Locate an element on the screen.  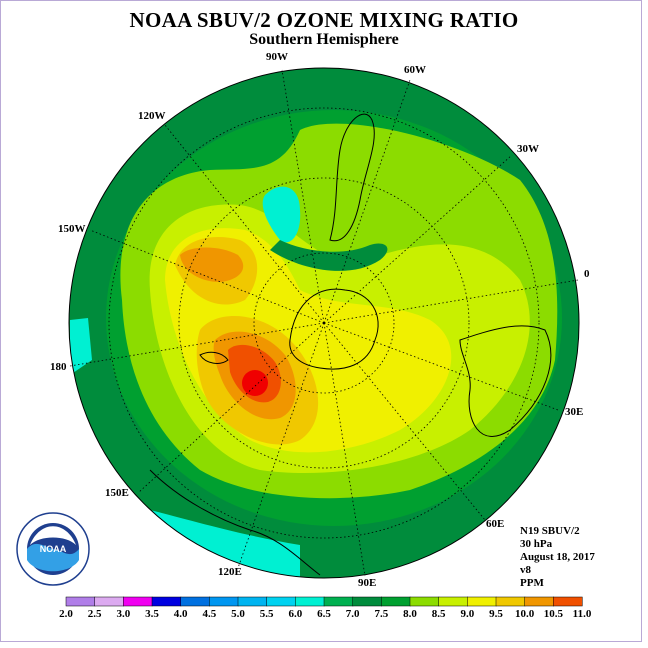
map-subtitle: Southern Hemisphere is located at coordinates (324, 39).